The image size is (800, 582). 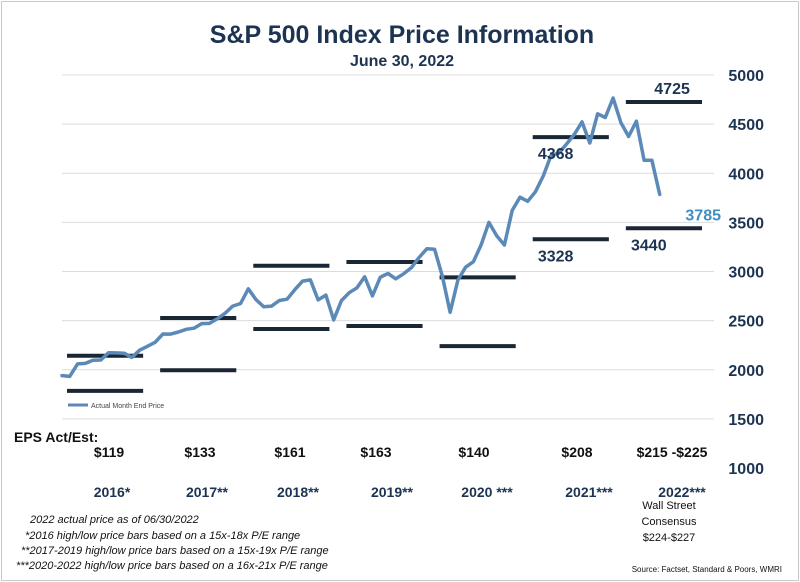 I want to click on price-bar-value-label: 3440, so click(x=649, y=245).